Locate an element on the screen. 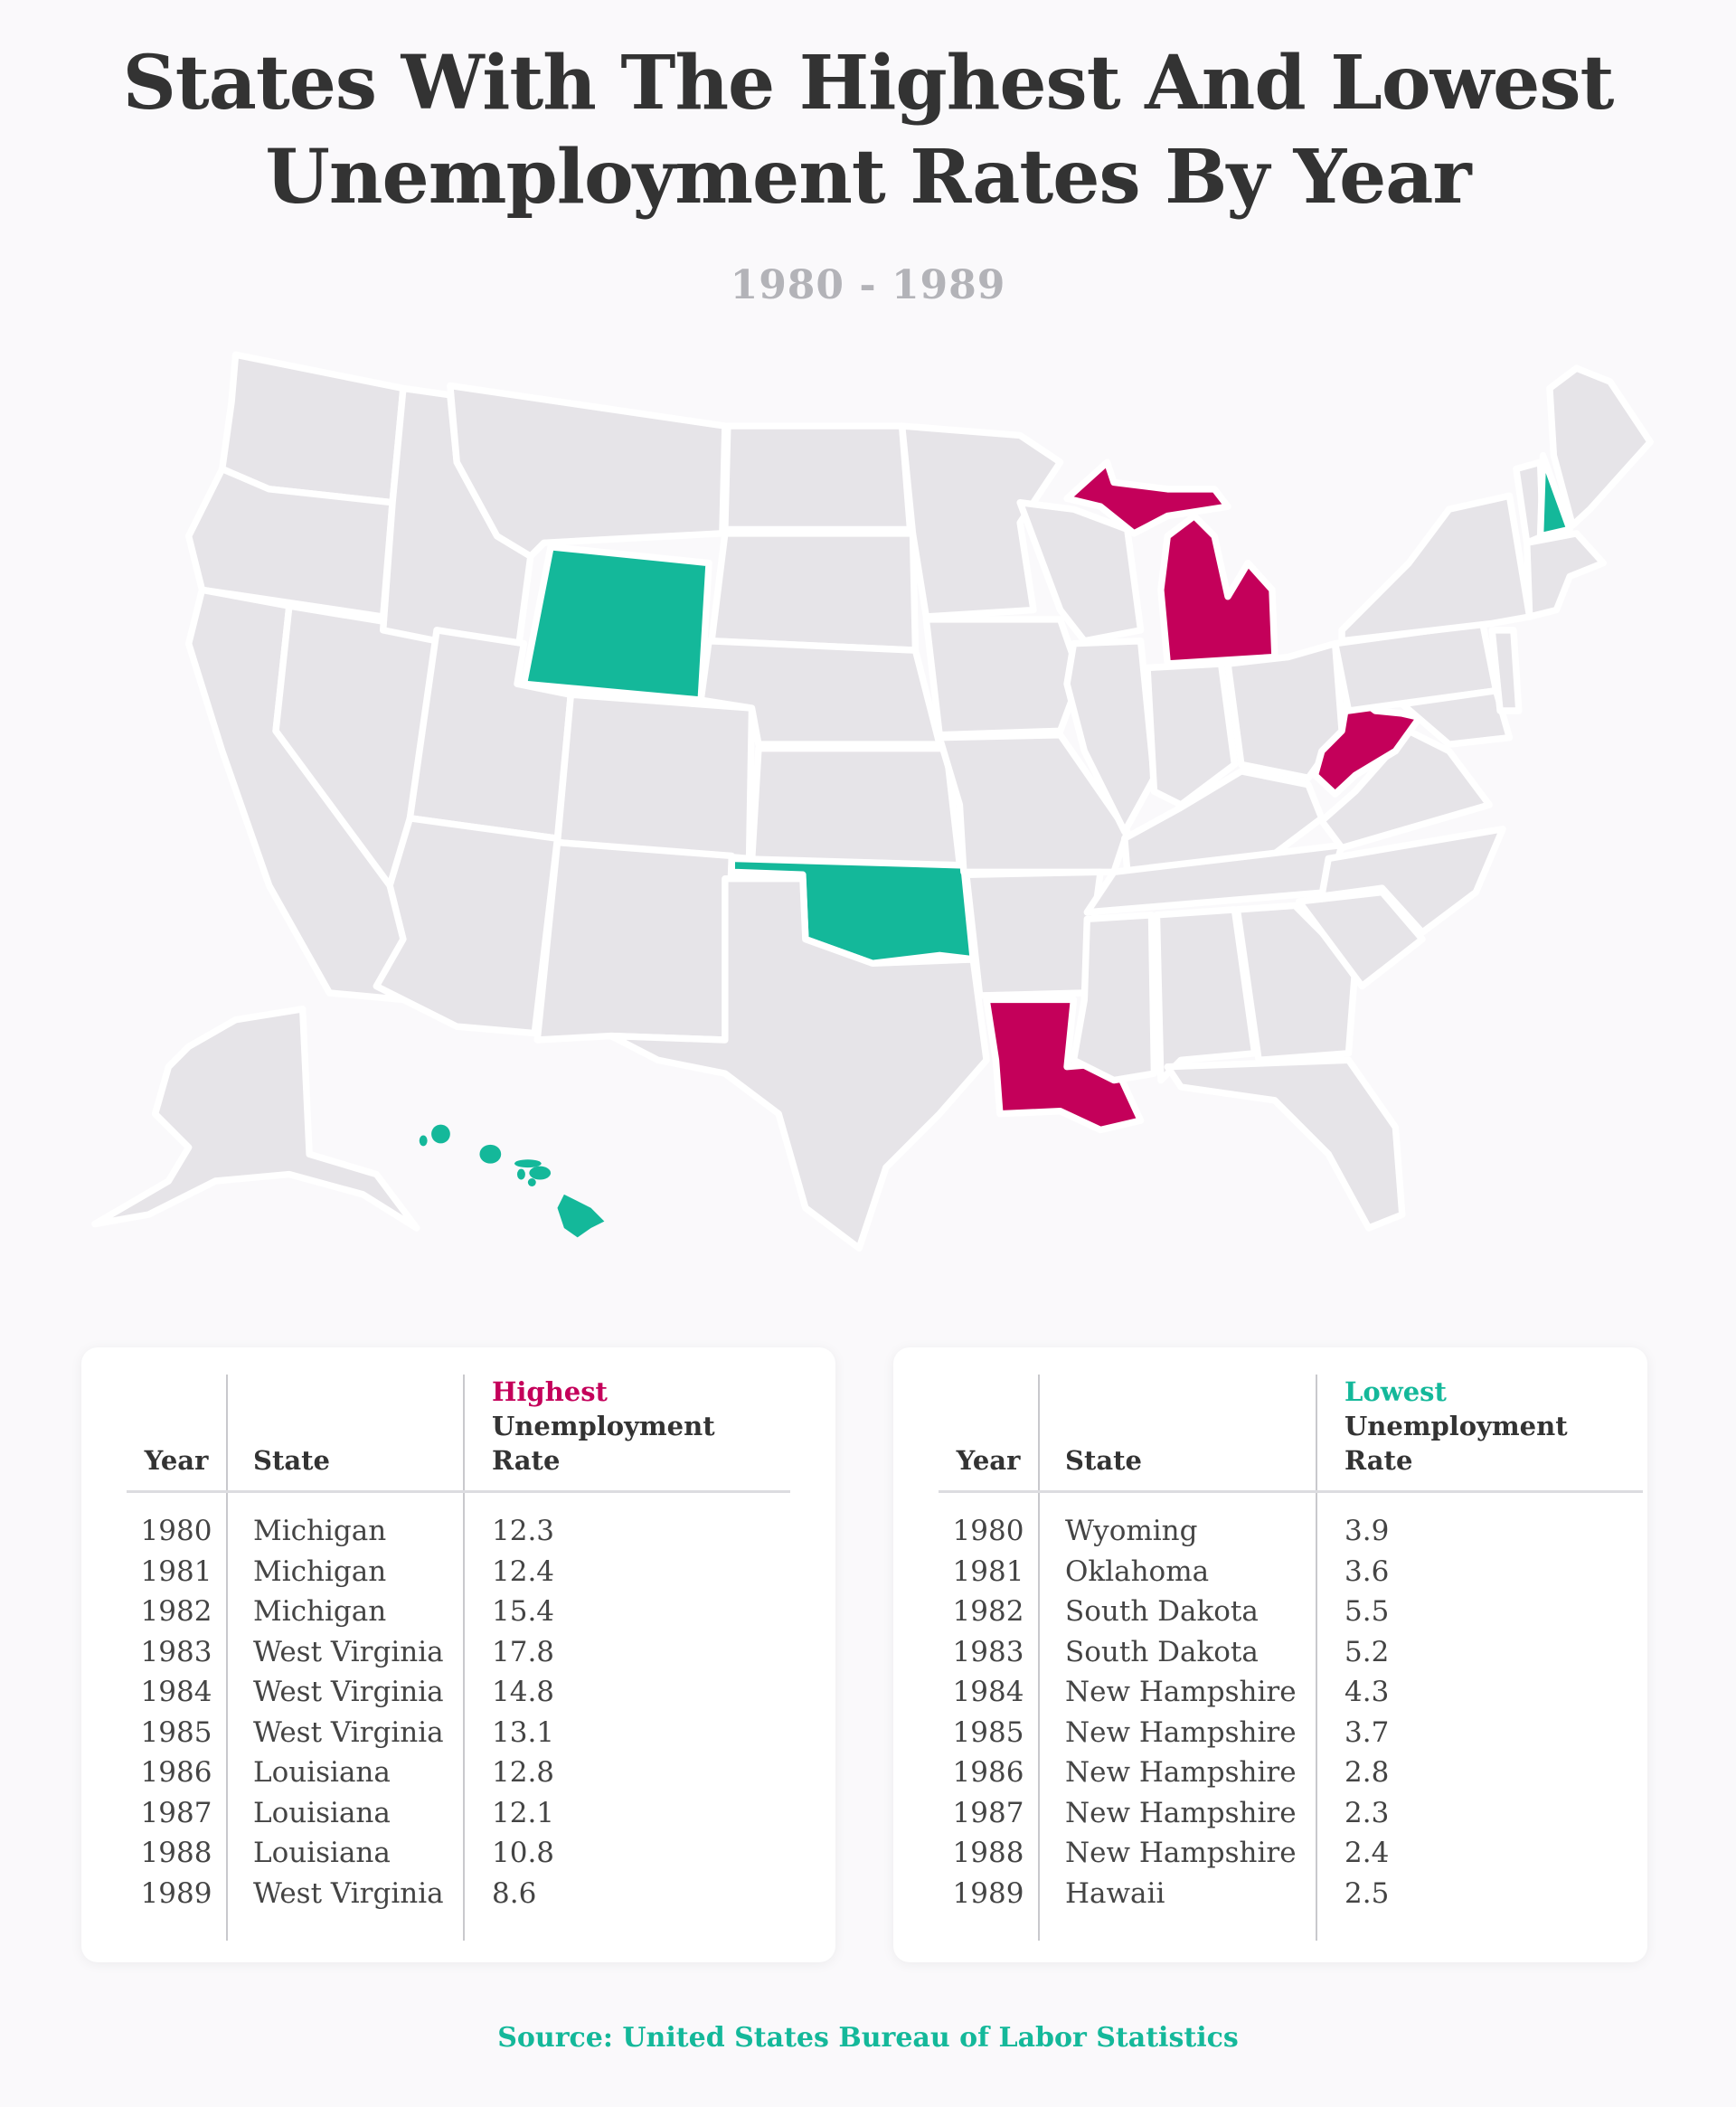 The height and width of the screenshot is (2107, 1736). state-massachusetts-ct-ri is located at coordinates (1566, 575).